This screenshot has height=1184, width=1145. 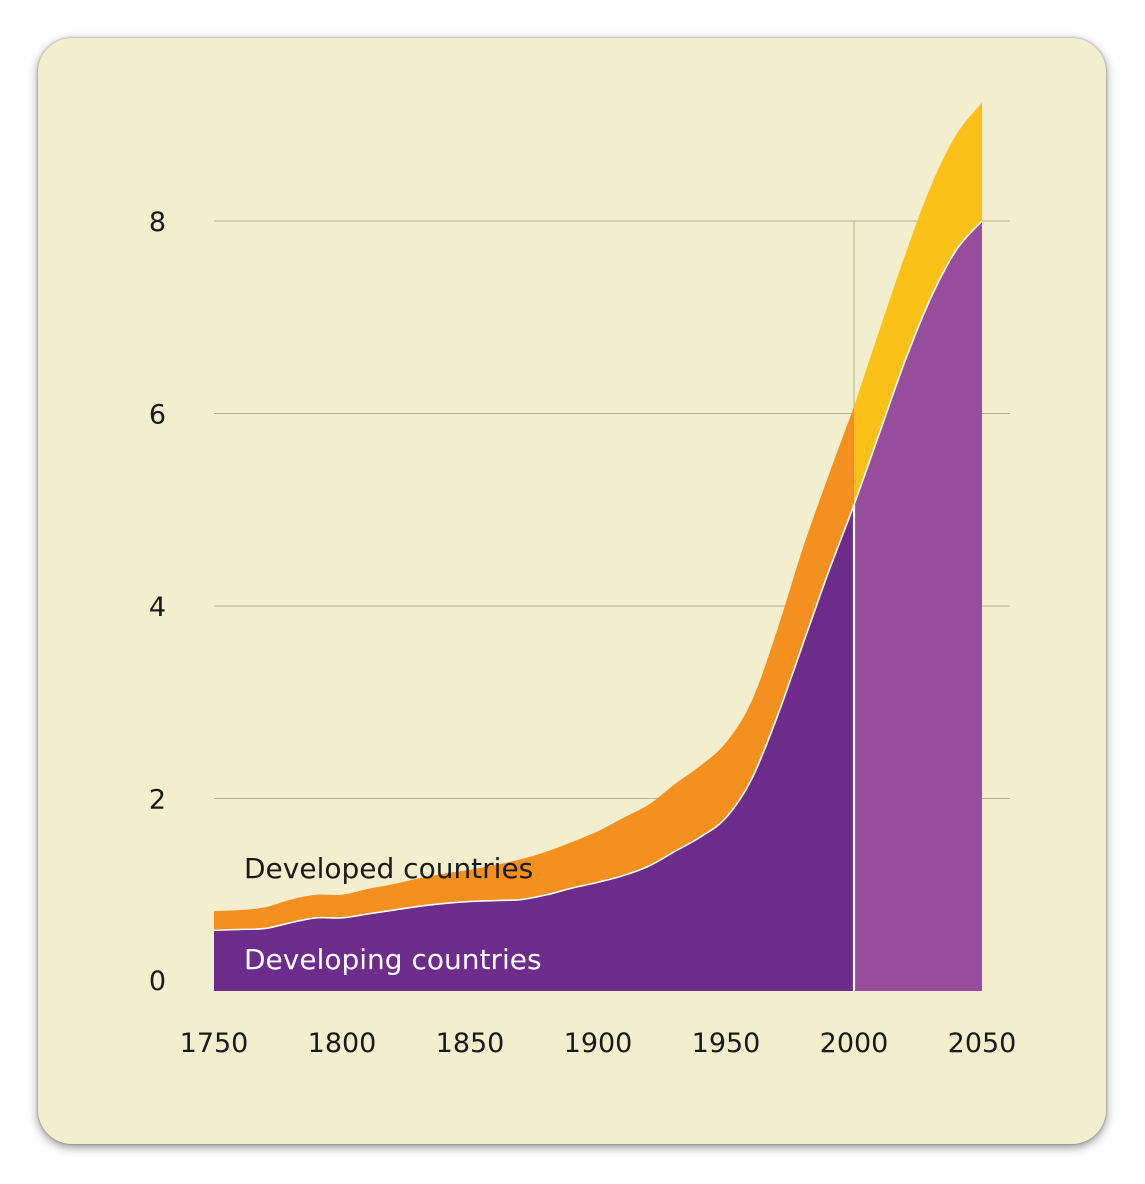 What do you see at coordinates (342, 1043) in the screenshot?
I see `x-tick-label-1800: 1800` at bounding box center [342, 1043].